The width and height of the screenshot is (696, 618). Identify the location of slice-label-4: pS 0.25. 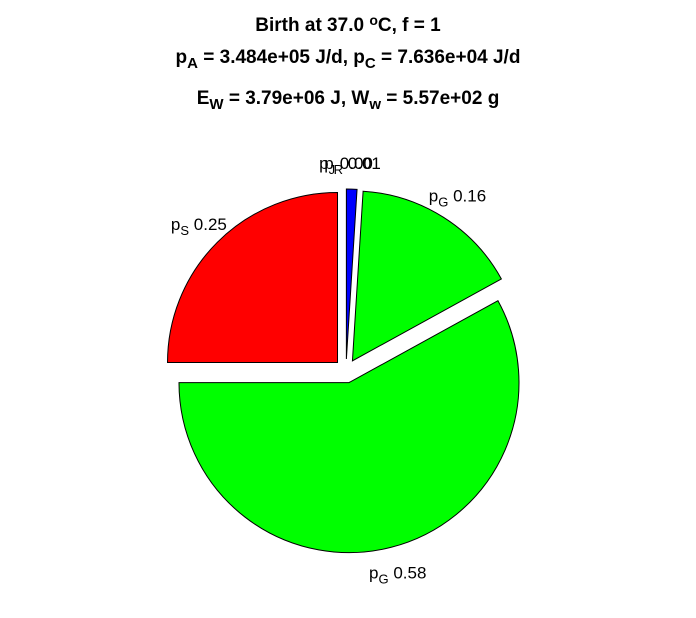
(199, 226).